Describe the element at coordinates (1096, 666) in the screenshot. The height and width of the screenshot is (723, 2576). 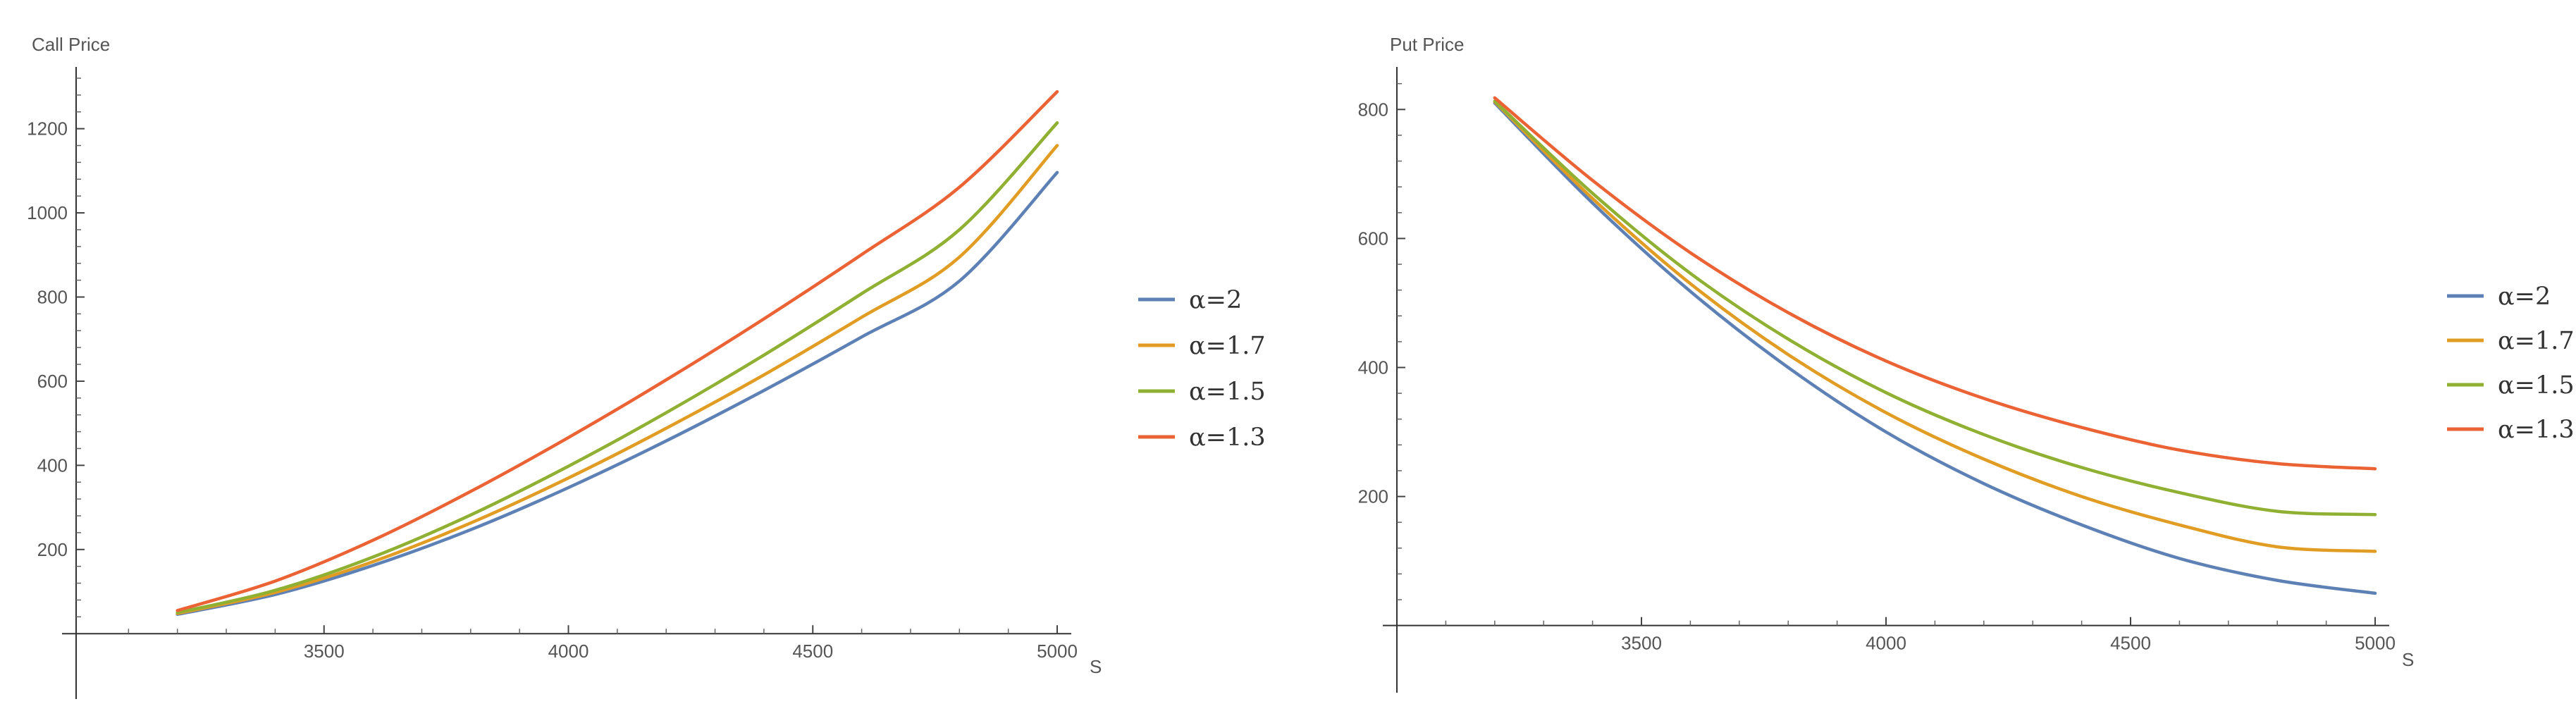
I see `call-x-axis-label: S` at that location.